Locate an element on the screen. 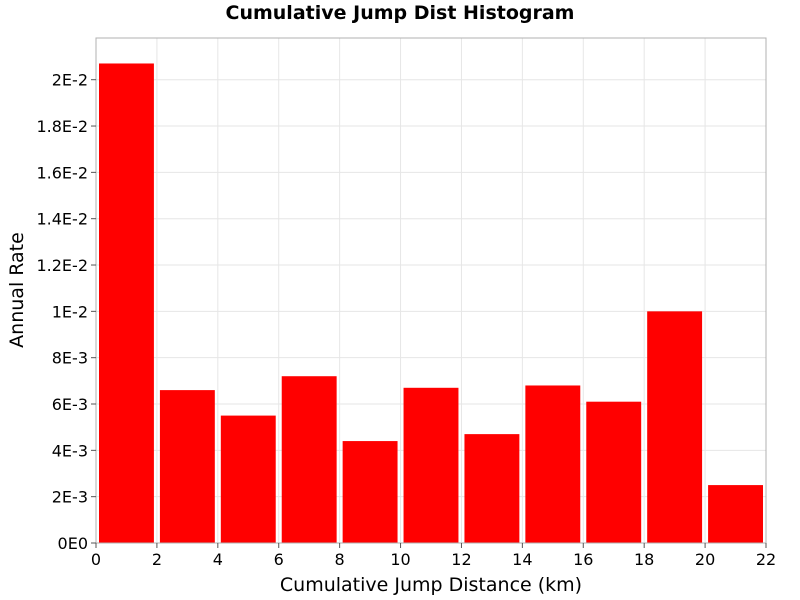  x-tick-label: 2 is located at coordinates (157, 559).